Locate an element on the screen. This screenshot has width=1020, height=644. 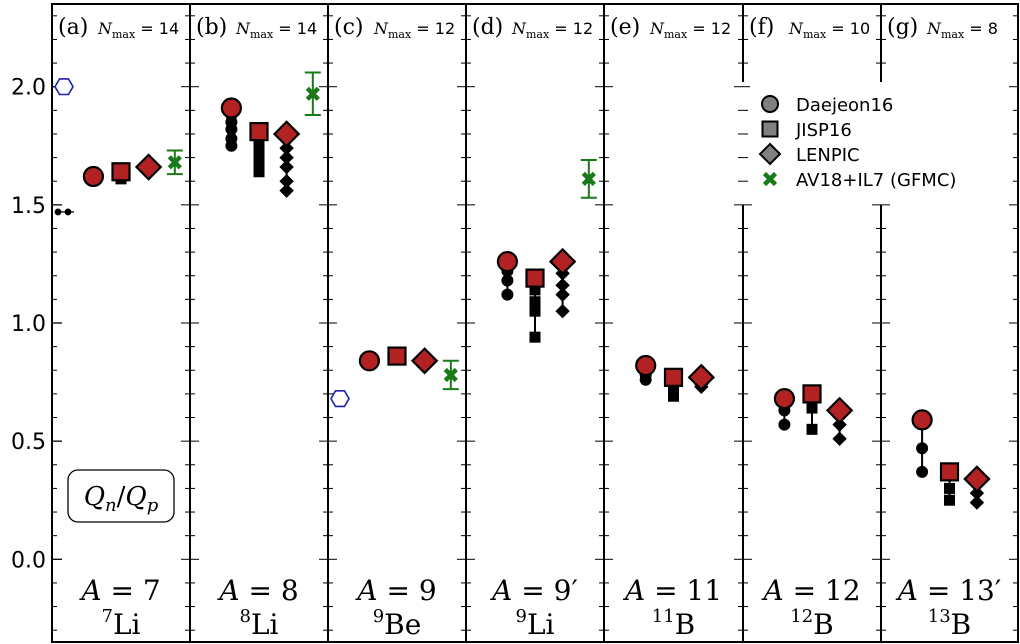
nucleus-label: 9Li is located at coordinates (534, 623).